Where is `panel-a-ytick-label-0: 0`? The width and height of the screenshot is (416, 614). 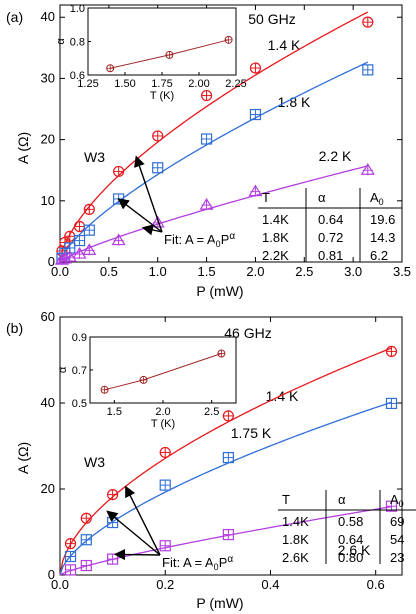 panel-a-ytick-label-0: 0 is located at coordinates (51, 261).